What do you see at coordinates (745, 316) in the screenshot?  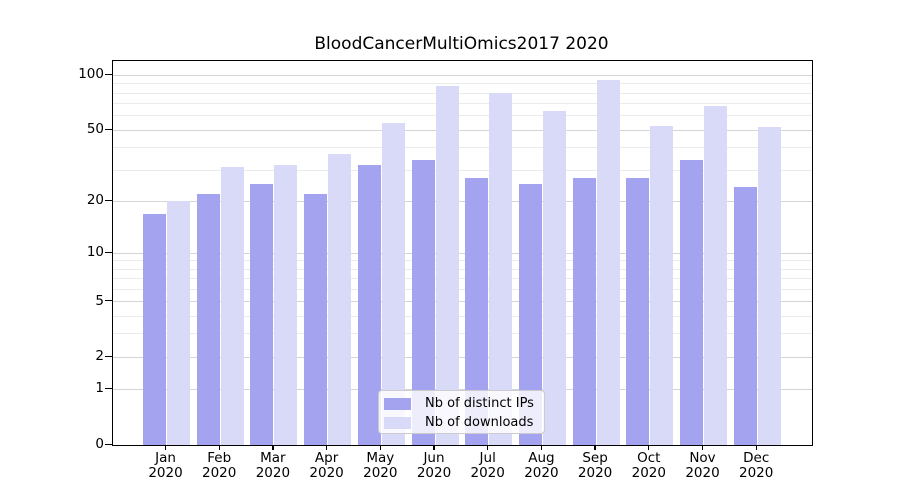 I see `bar-distinct-ips-dec` at bounding box center [745, 316].